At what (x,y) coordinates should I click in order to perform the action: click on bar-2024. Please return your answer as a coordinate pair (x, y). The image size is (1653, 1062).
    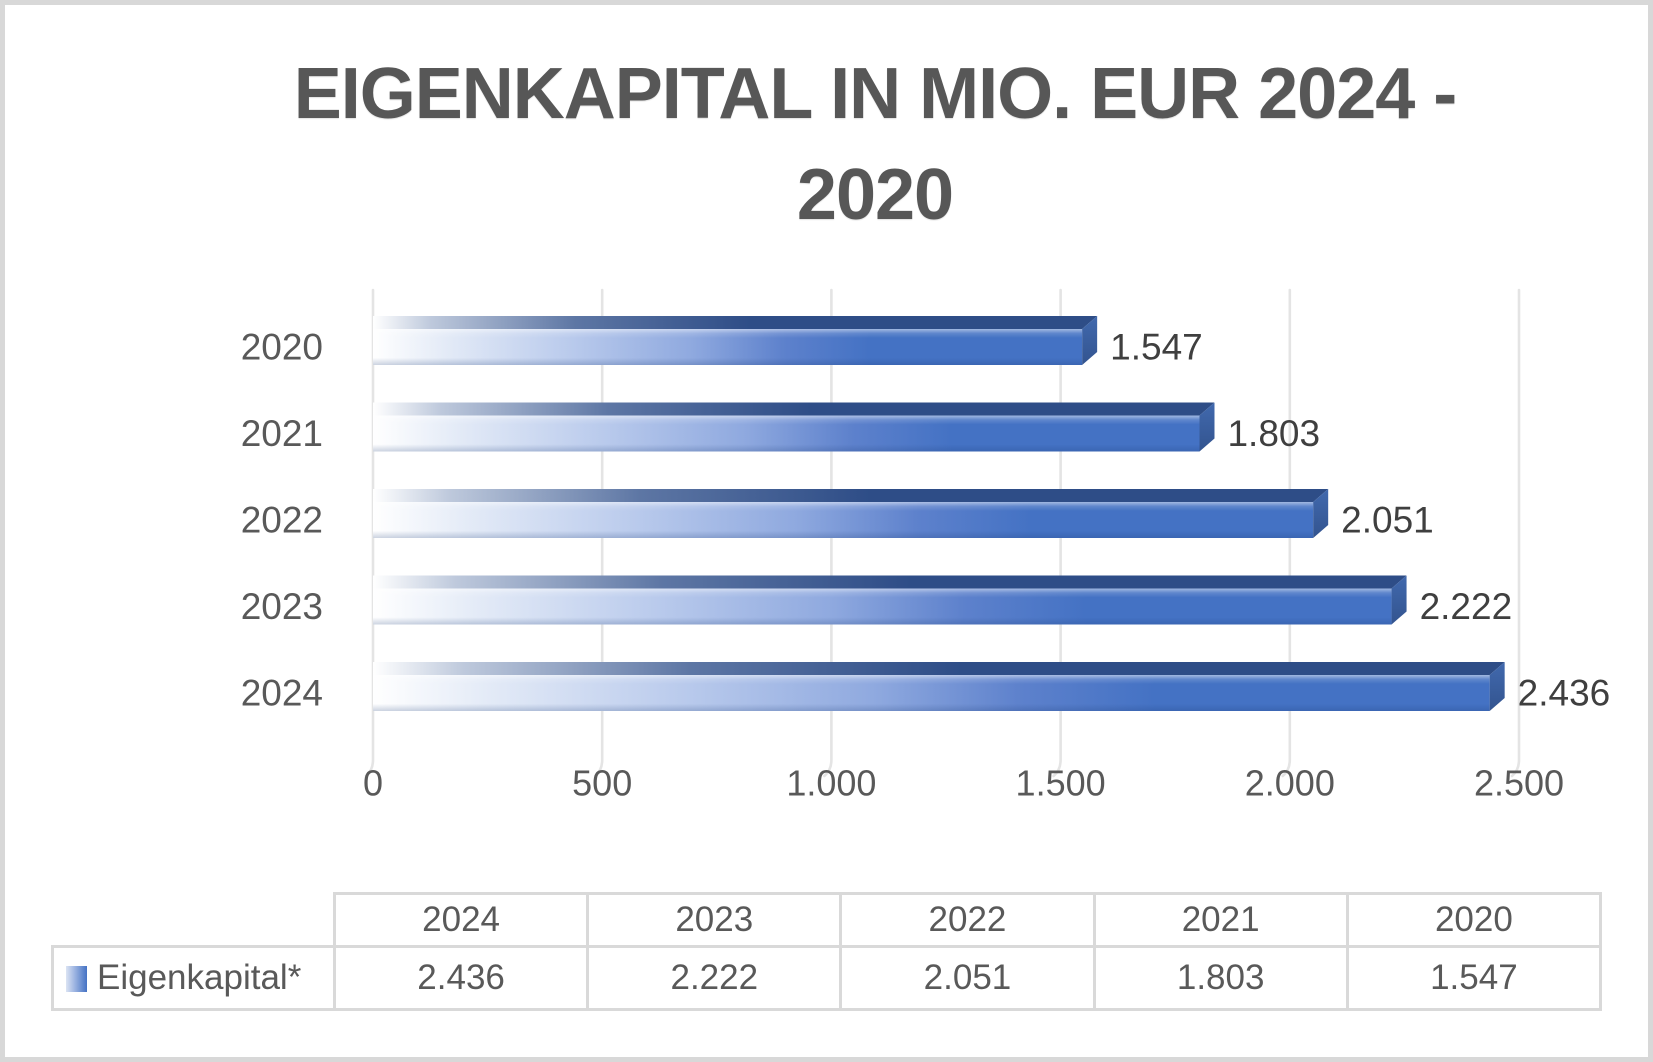
    Looking at the image, I should click on (939, 686).